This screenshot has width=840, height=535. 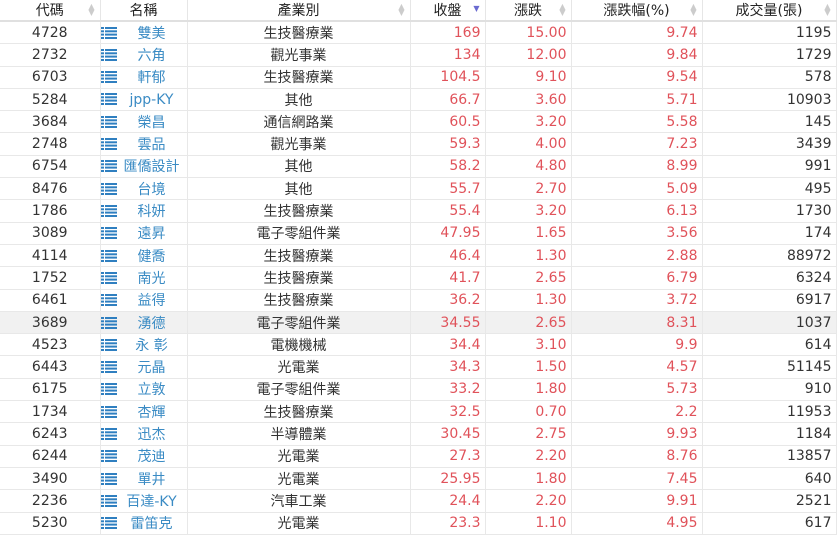 What do you see at coordinates (418, 122) in the screenshot?
I see `table-row: 3684 榮昌 通信網路業 60.5 3.20 5.58 145` at bounding box center [418, 122].